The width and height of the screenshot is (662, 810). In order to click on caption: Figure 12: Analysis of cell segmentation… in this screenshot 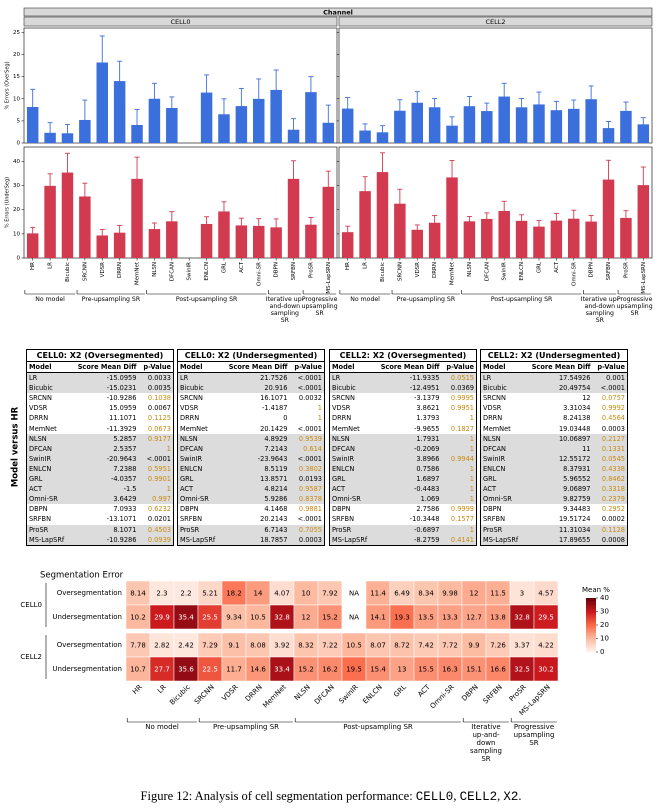, I will do `click(331, 796)`.